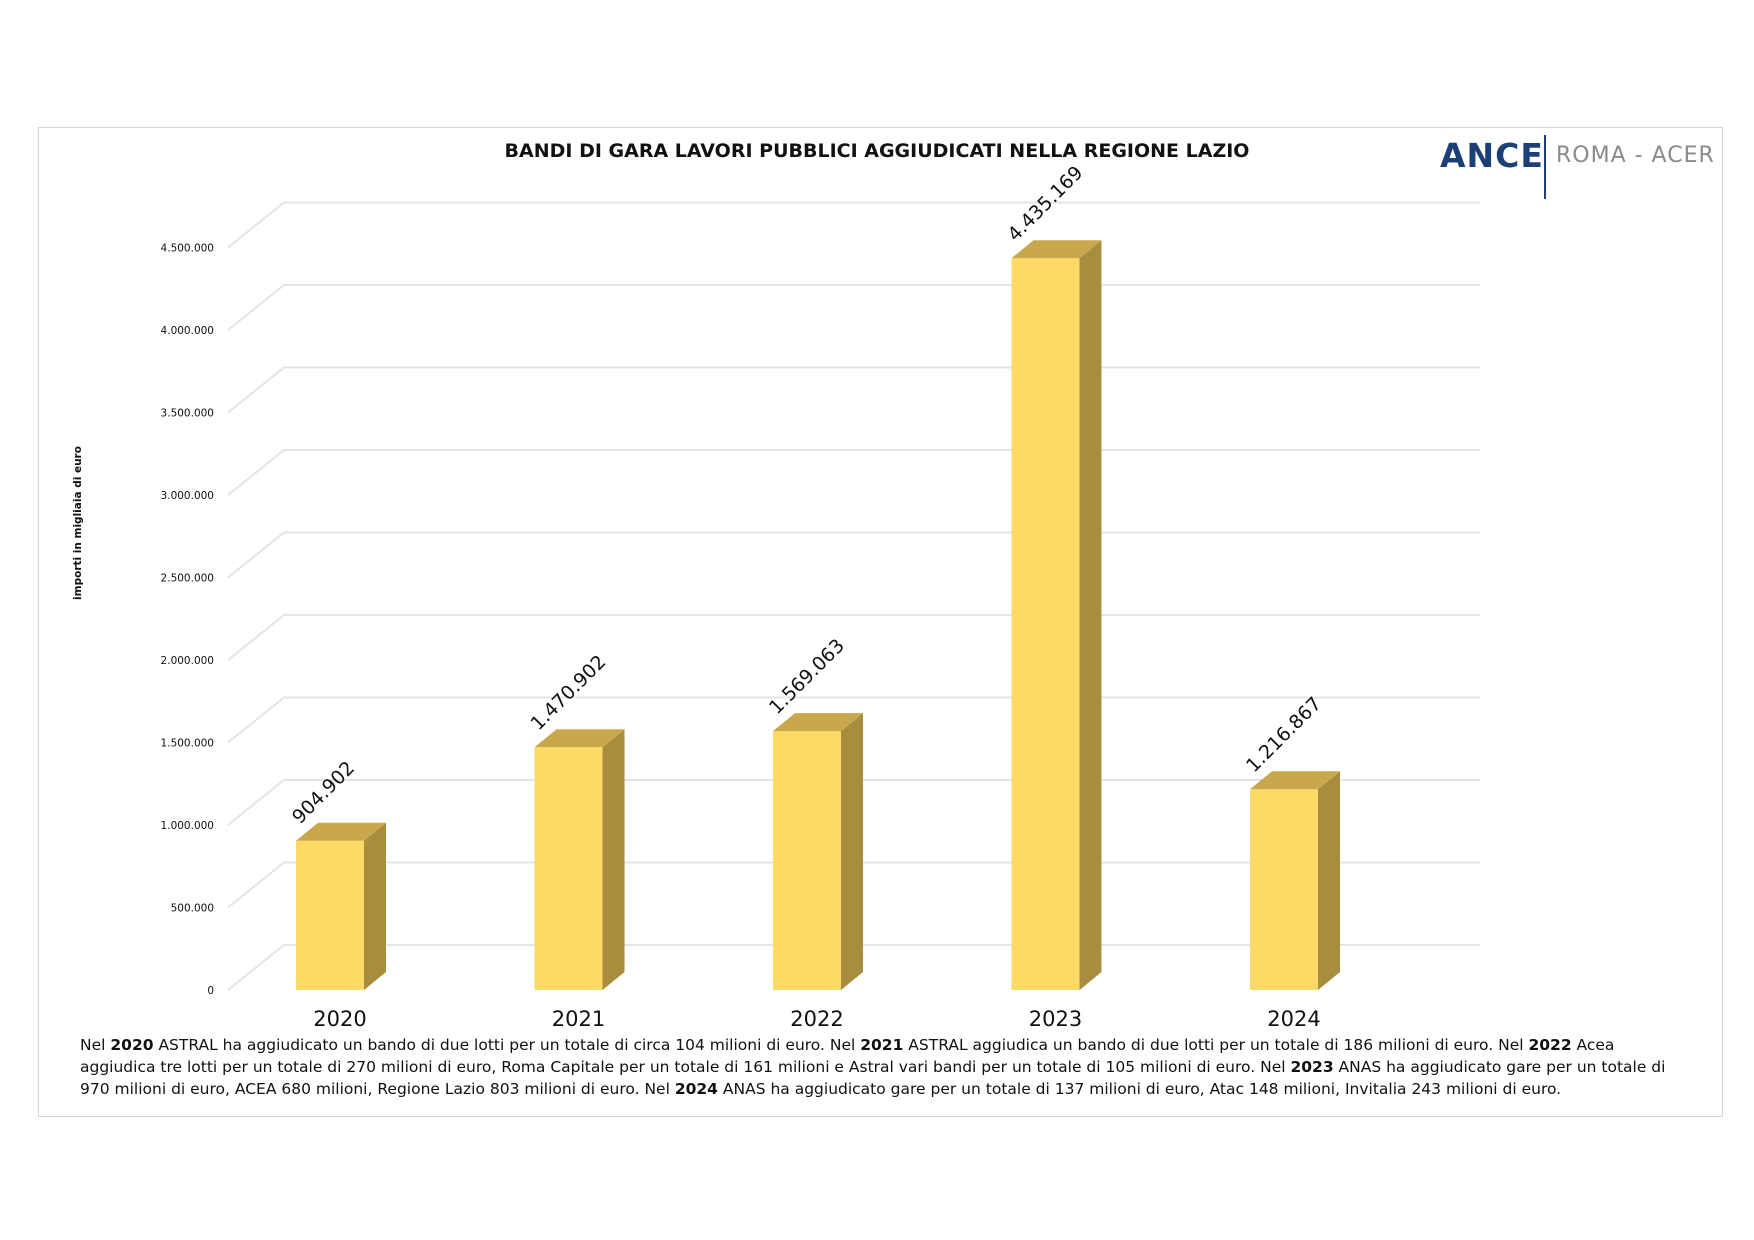 This screenshot has height=1240, width=1754. What do you see at coordinates (1055, 1019) in the screenshot?
I see `x-tick-label: 2023` at bounding box center [1055, 1019].